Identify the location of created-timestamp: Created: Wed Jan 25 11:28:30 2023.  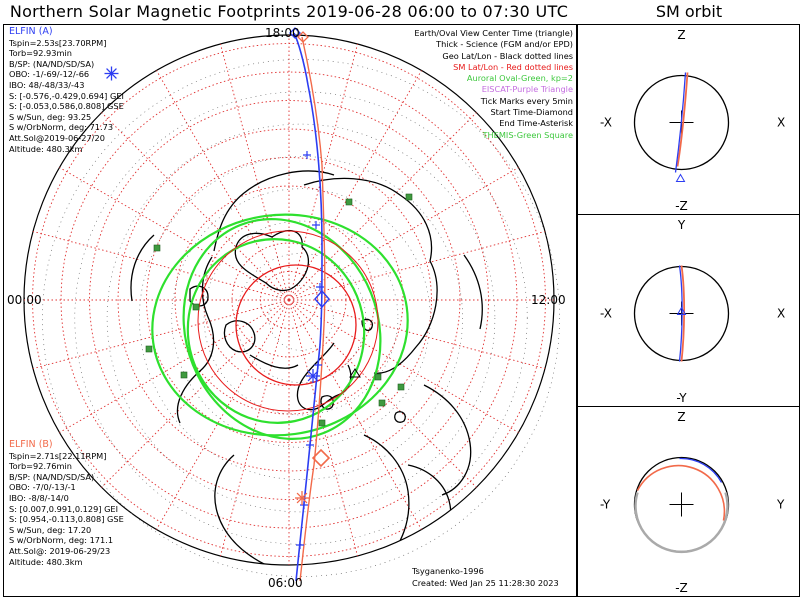
(485, 583).